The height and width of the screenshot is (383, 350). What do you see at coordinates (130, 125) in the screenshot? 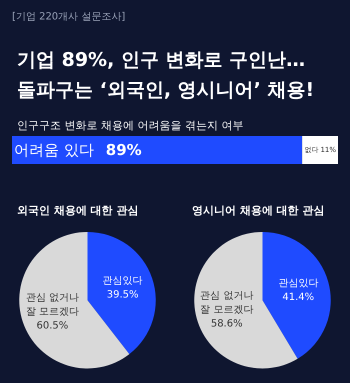
I see `chart-subtitle: 인구구조 변화로 채용에 어려움을 겪는지 여부` at bounding box center [130, 125].